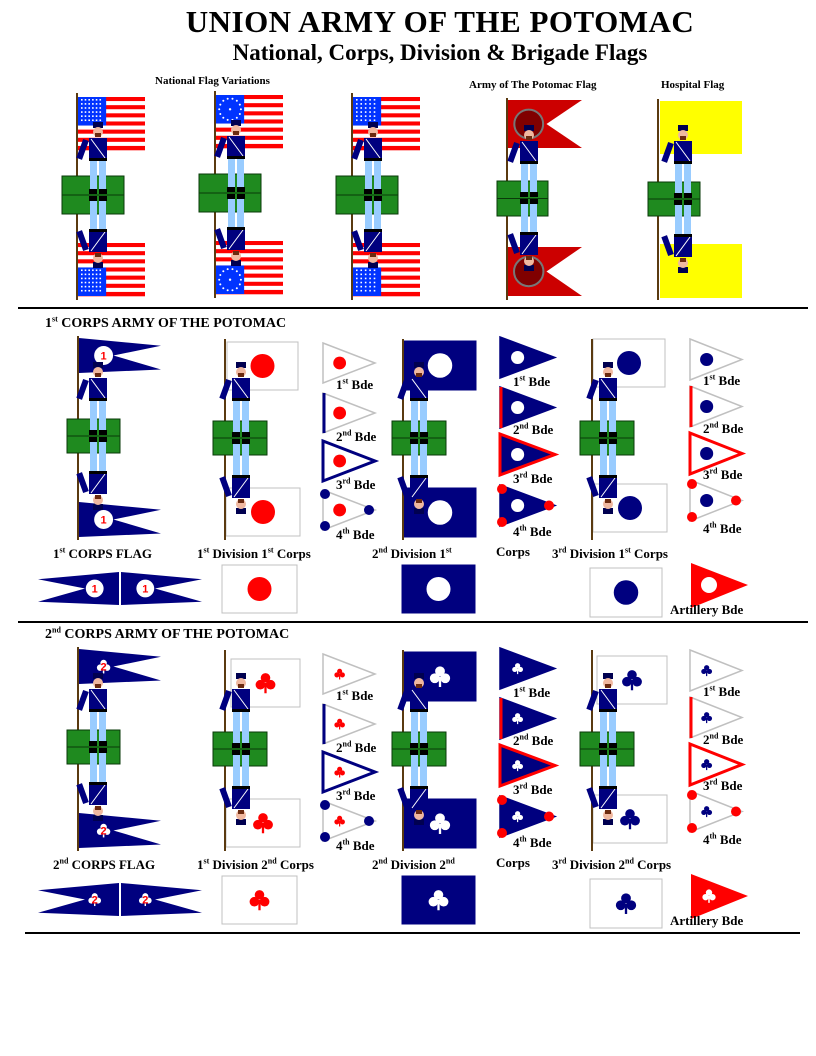  I want to click on ordinal-suffix: rd, so click(523, 475).